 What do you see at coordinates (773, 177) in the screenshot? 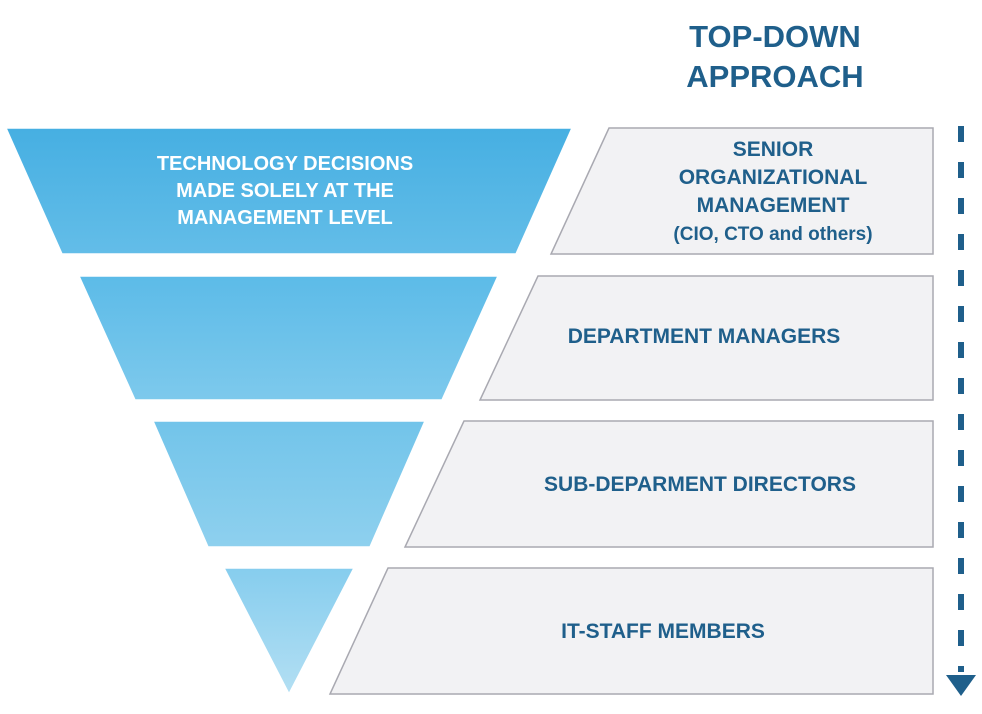
I see `level-1-label-line-2: ORGANIZATIONAL` at bounding box center [773, 177].